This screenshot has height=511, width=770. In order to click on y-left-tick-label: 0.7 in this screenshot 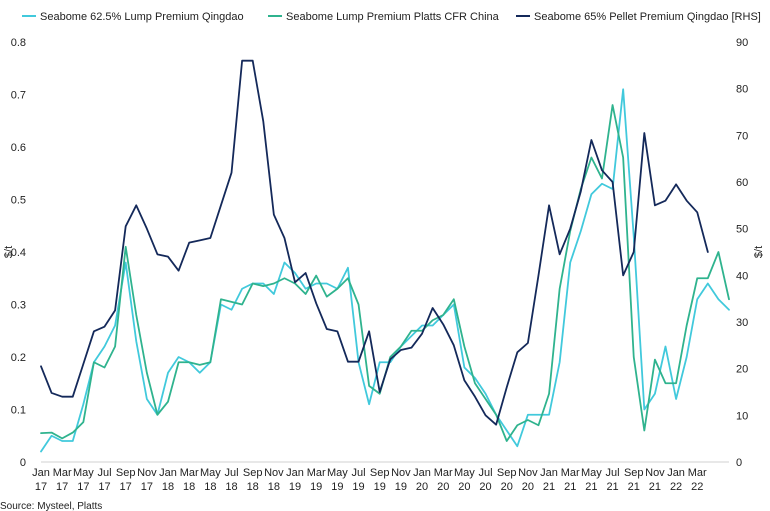, I will do `click(18, 96)`.